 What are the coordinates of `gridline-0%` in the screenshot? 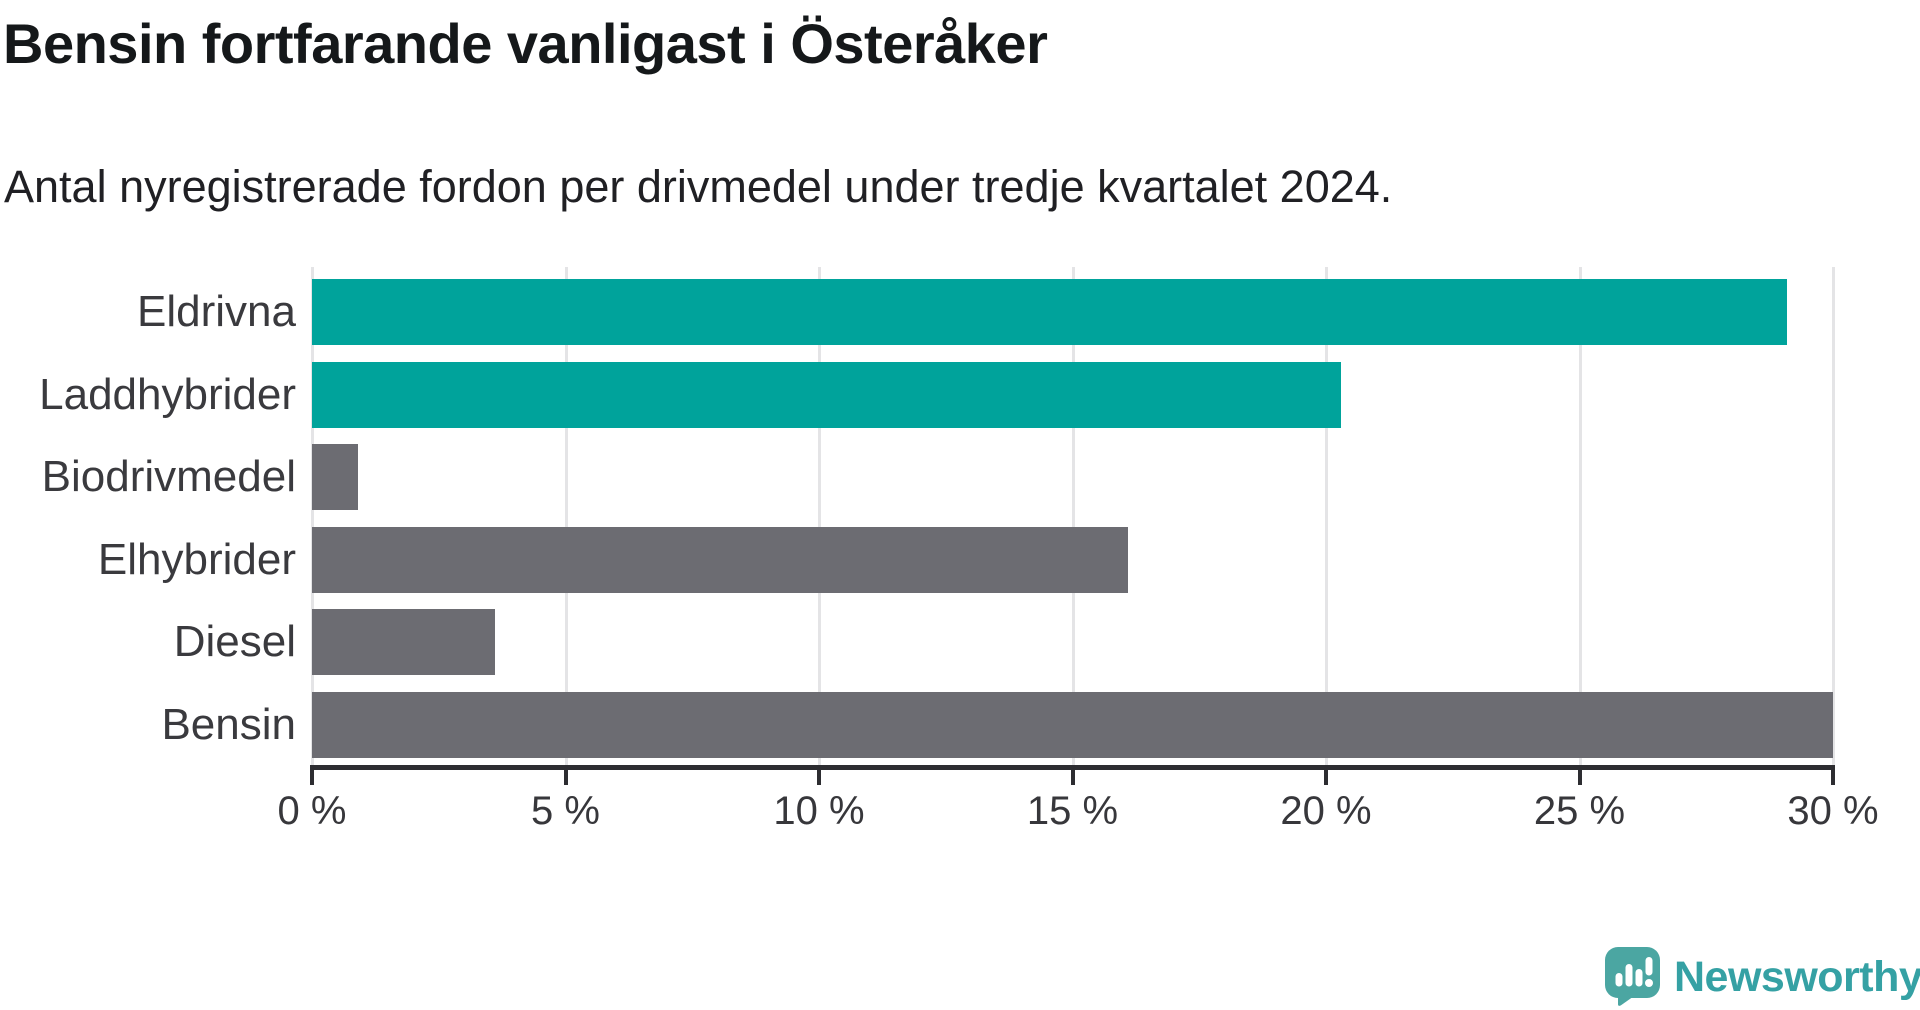 It's located at (312, 516).